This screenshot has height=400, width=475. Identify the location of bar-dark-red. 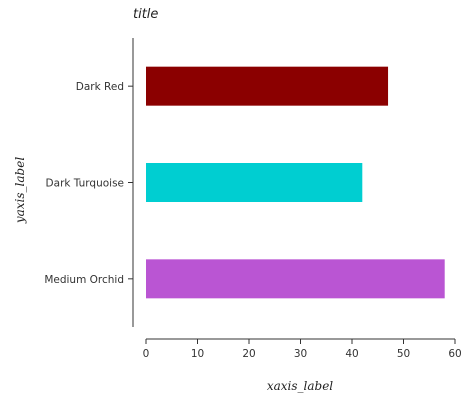
(267, 86).